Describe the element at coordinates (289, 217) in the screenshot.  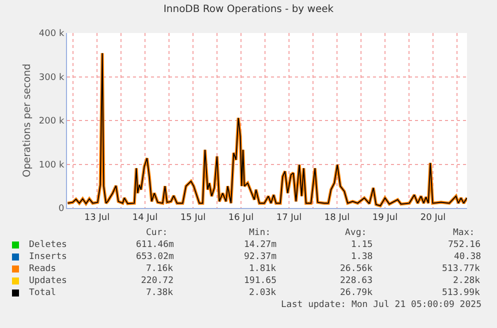
I see `x-tick-label: 17 Jul` at that location.